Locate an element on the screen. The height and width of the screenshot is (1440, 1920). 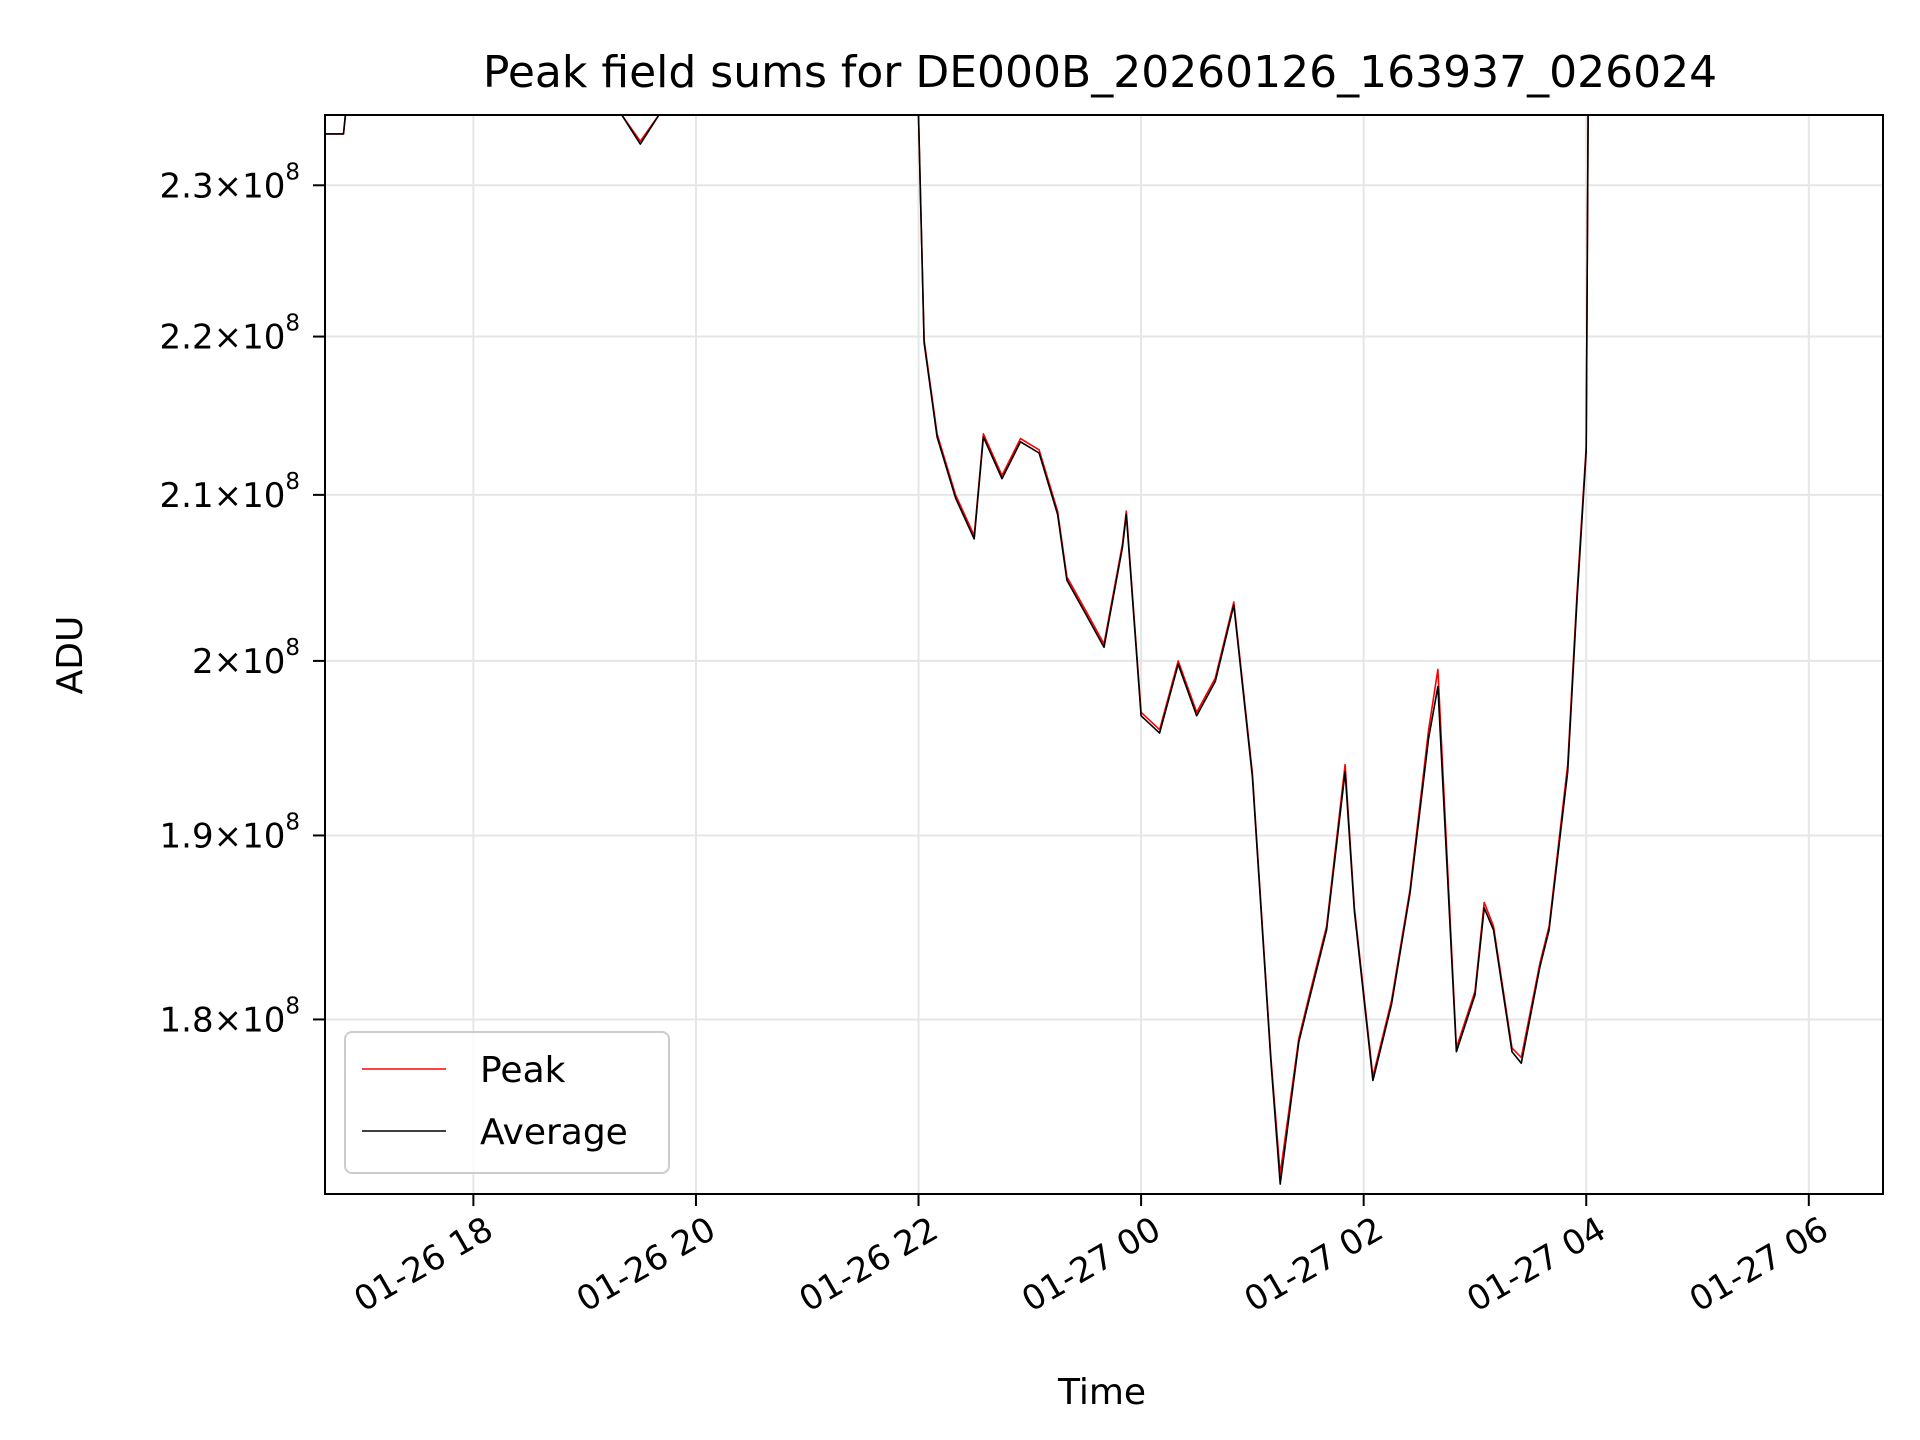
legend: Peak Average is located at coordinates (507, 1102).